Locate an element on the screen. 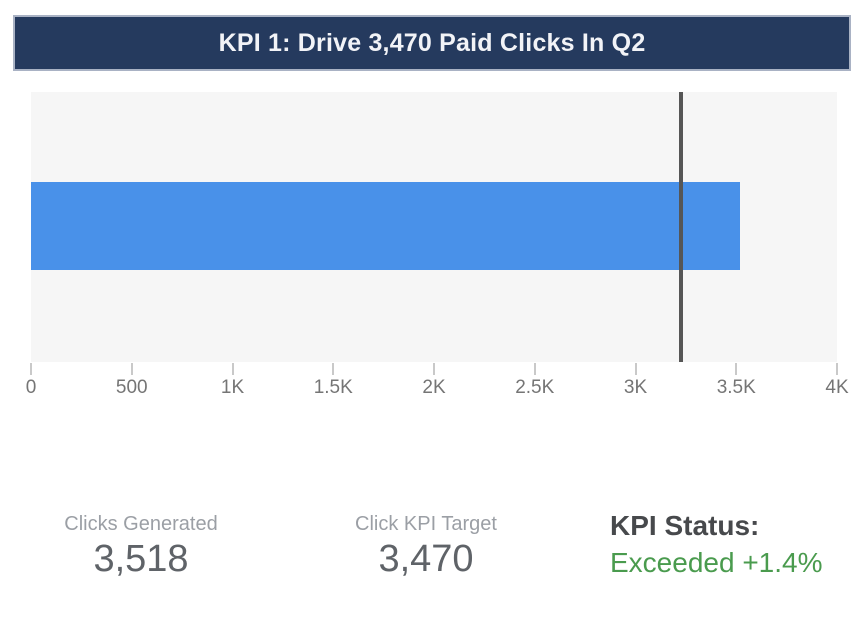 The width and height of the screenshot is (868, 626). kpi-header-bar: KPI 1: Drive 3,470 Paid Clicks In Q2 is located at coordinates (432, 43).